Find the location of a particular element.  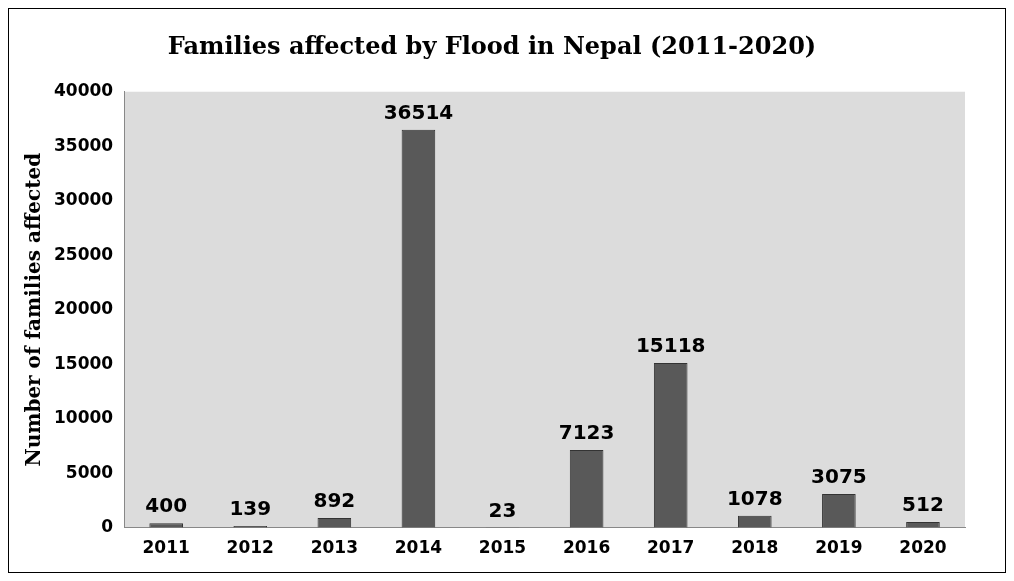

data-label: 139 is located at coordinates (250, 508).